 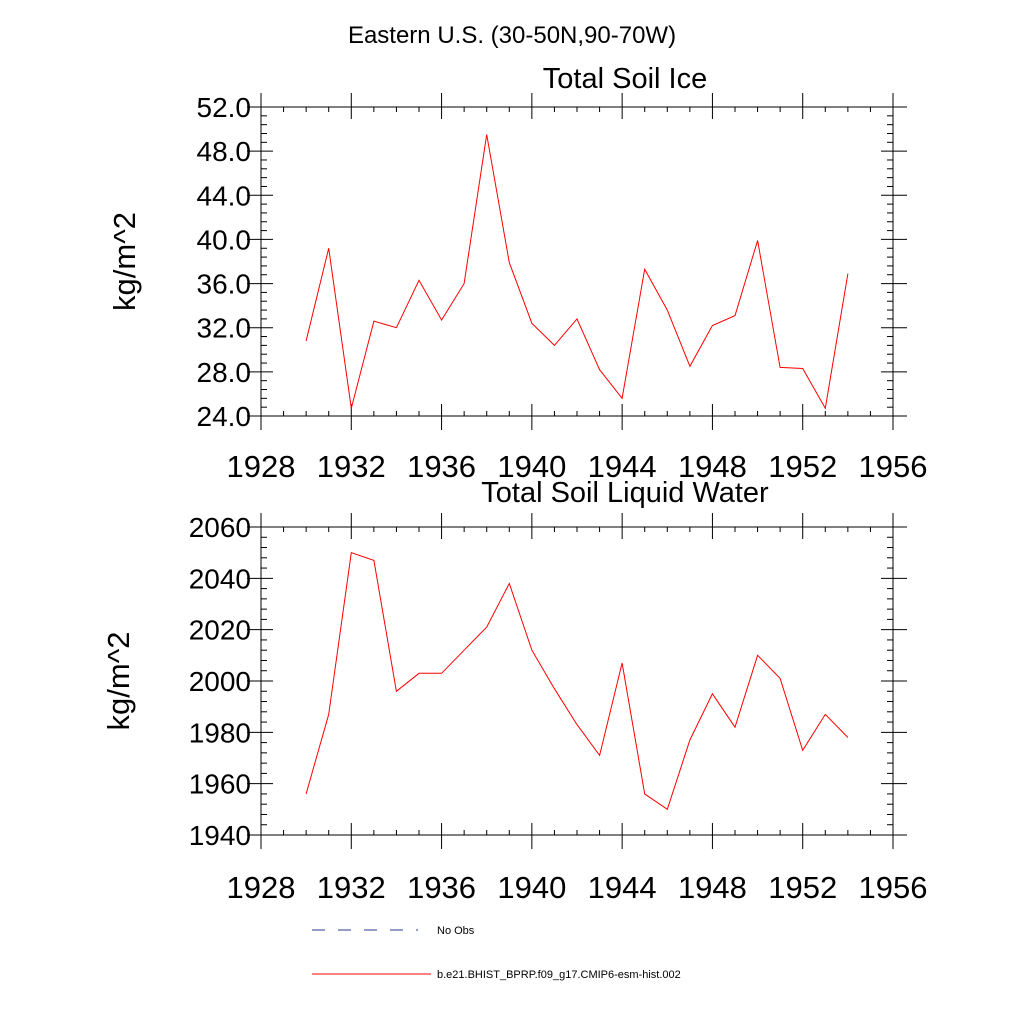 What do you see at coordinates (220, 527) in the screenshot?
I see `y-tick-label: 2060` at bounding box center [220, 527].